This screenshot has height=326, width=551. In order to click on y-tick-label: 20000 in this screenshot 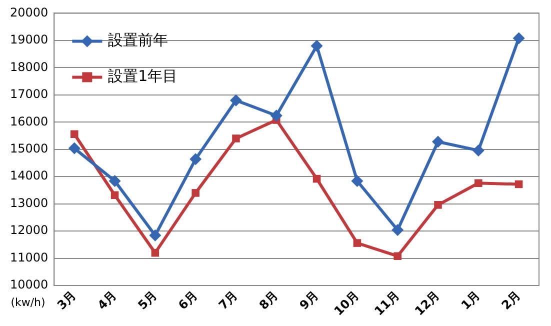, I will do `click(29, 12)`.